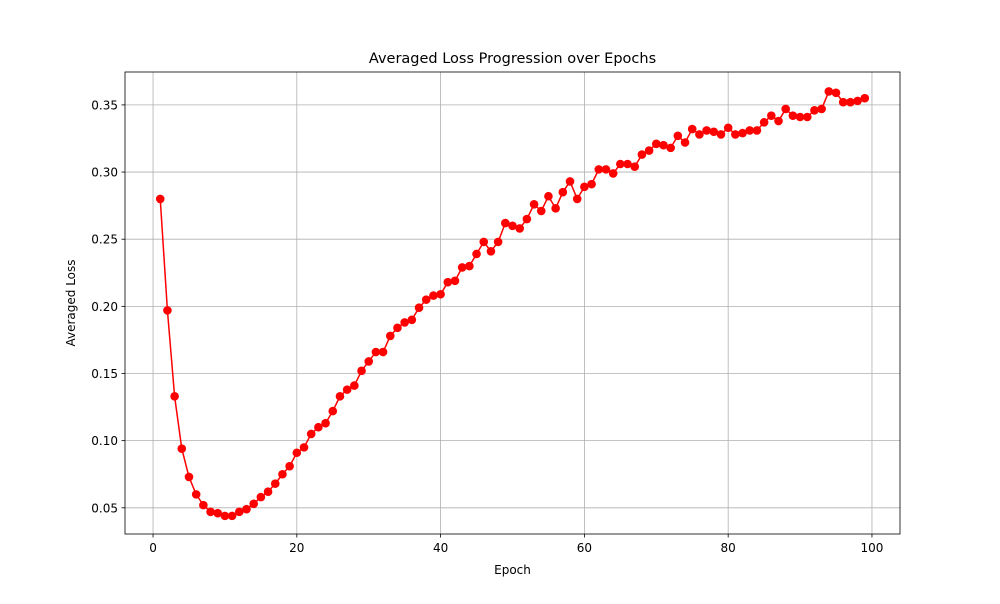  What do you see at coordinates (104, 173) in the screenshot?
I see `y-tick-label: 0.30` at bounding box center [104, 173].